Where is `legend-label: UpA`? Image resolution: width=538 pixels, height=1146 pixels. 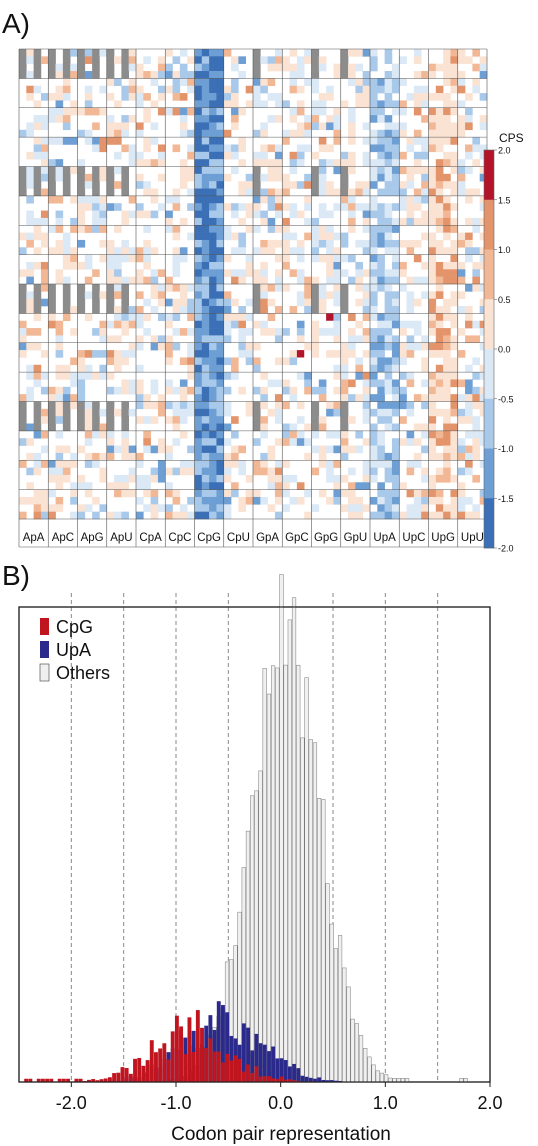 legend-label: UpA is located at coordinates (73, 650).